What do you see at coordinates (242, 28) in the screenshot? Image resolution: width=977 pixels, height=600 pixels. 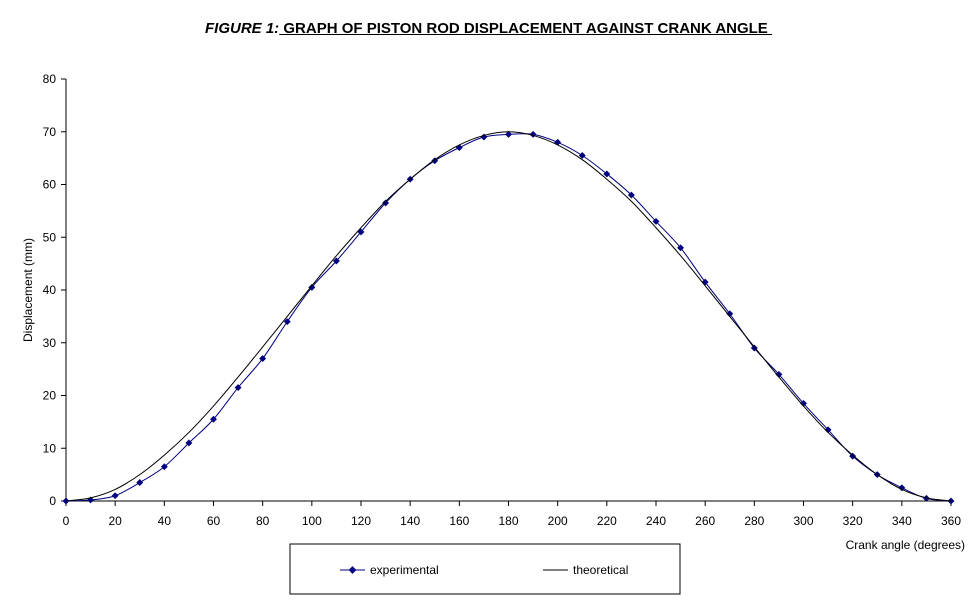 I see `chart-title-prefix: FIGURE 1:` at bounding box center [242, 28].